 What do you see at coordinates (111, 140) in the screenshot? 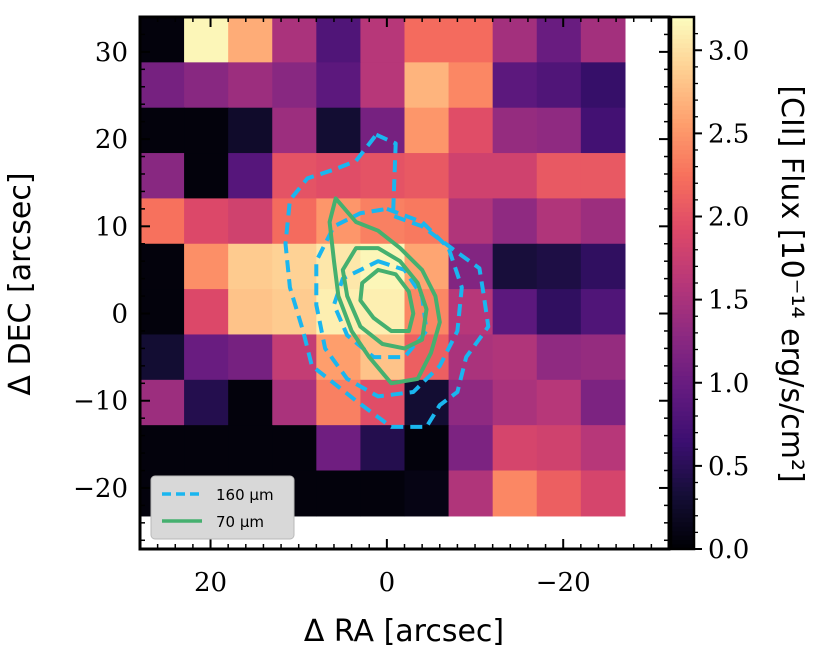
I see `y-tick-label: 20` at bounding box center [111, 140].